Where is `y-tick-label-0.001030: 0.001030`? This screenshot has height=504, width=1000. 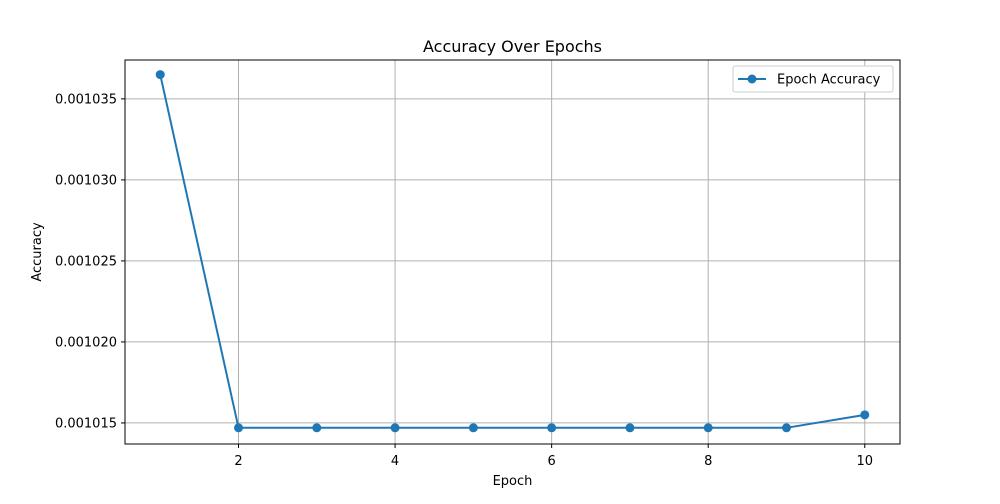 y-tick-label-0.001030: 0.001030 is located at coordinates (86, 180).